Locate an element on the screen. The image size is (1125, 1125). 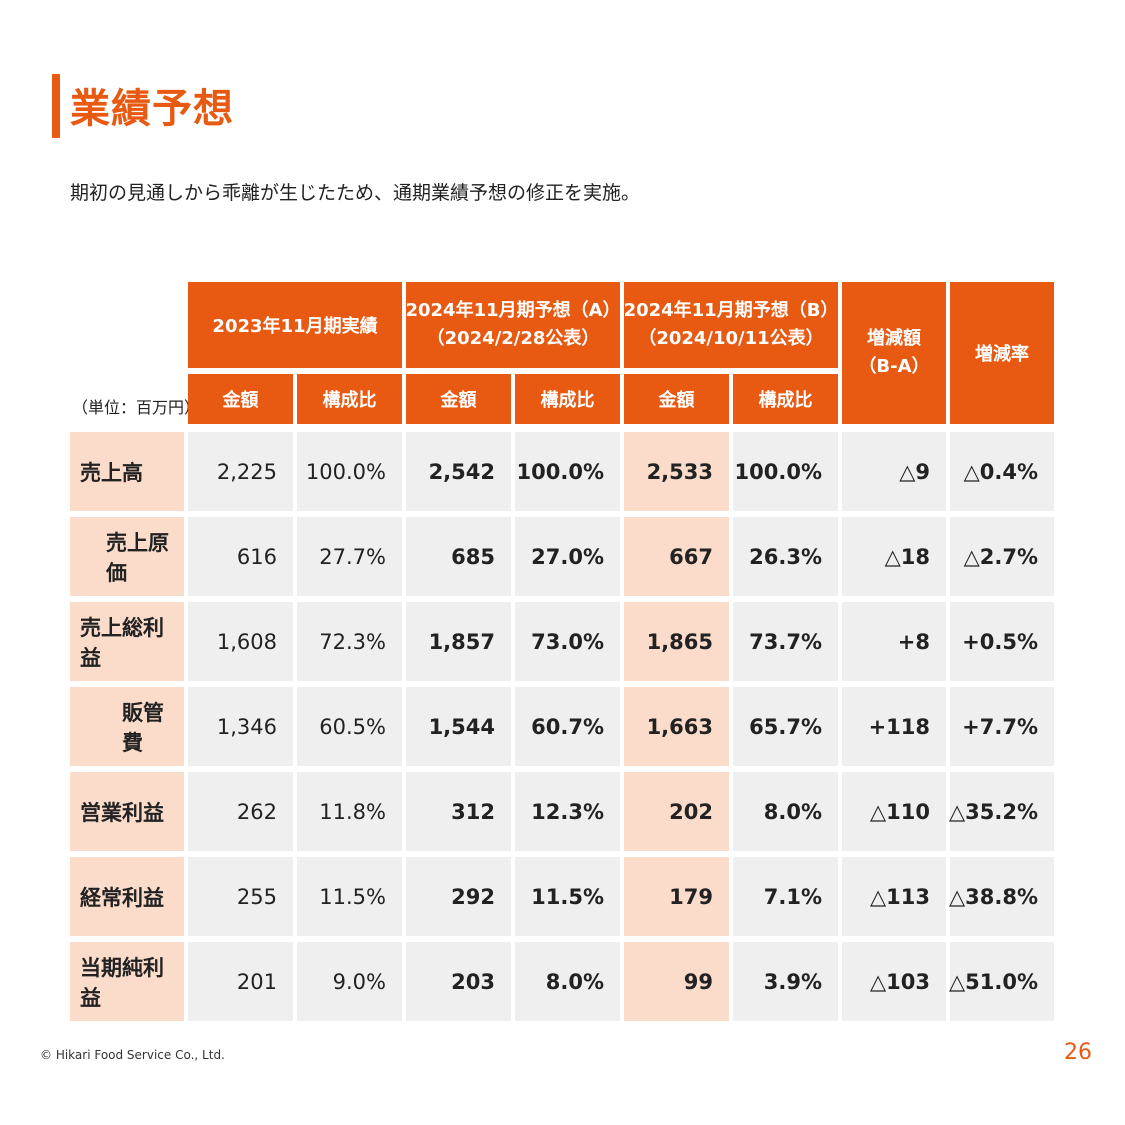
cell-rate: △2.7% is located at coordinates (1002, 556).